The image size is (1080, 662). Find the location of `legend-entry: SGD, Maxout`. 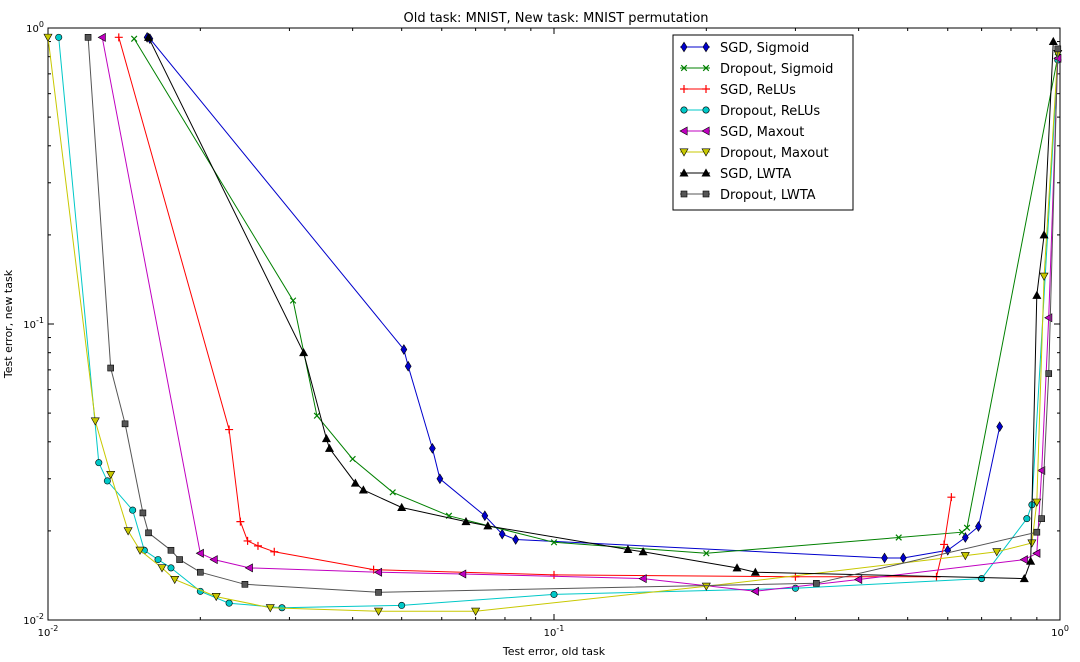

legend-entry: SGD, Maxout is located at coordinates (741, 132).